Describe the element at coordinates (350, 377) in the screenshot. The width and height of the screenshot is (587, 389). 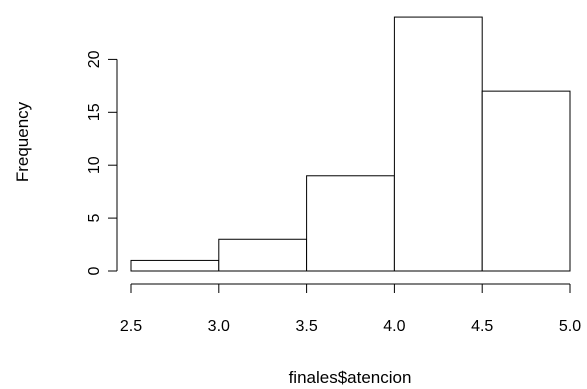
I see `x-axis-title: finales$atencion` at that location.